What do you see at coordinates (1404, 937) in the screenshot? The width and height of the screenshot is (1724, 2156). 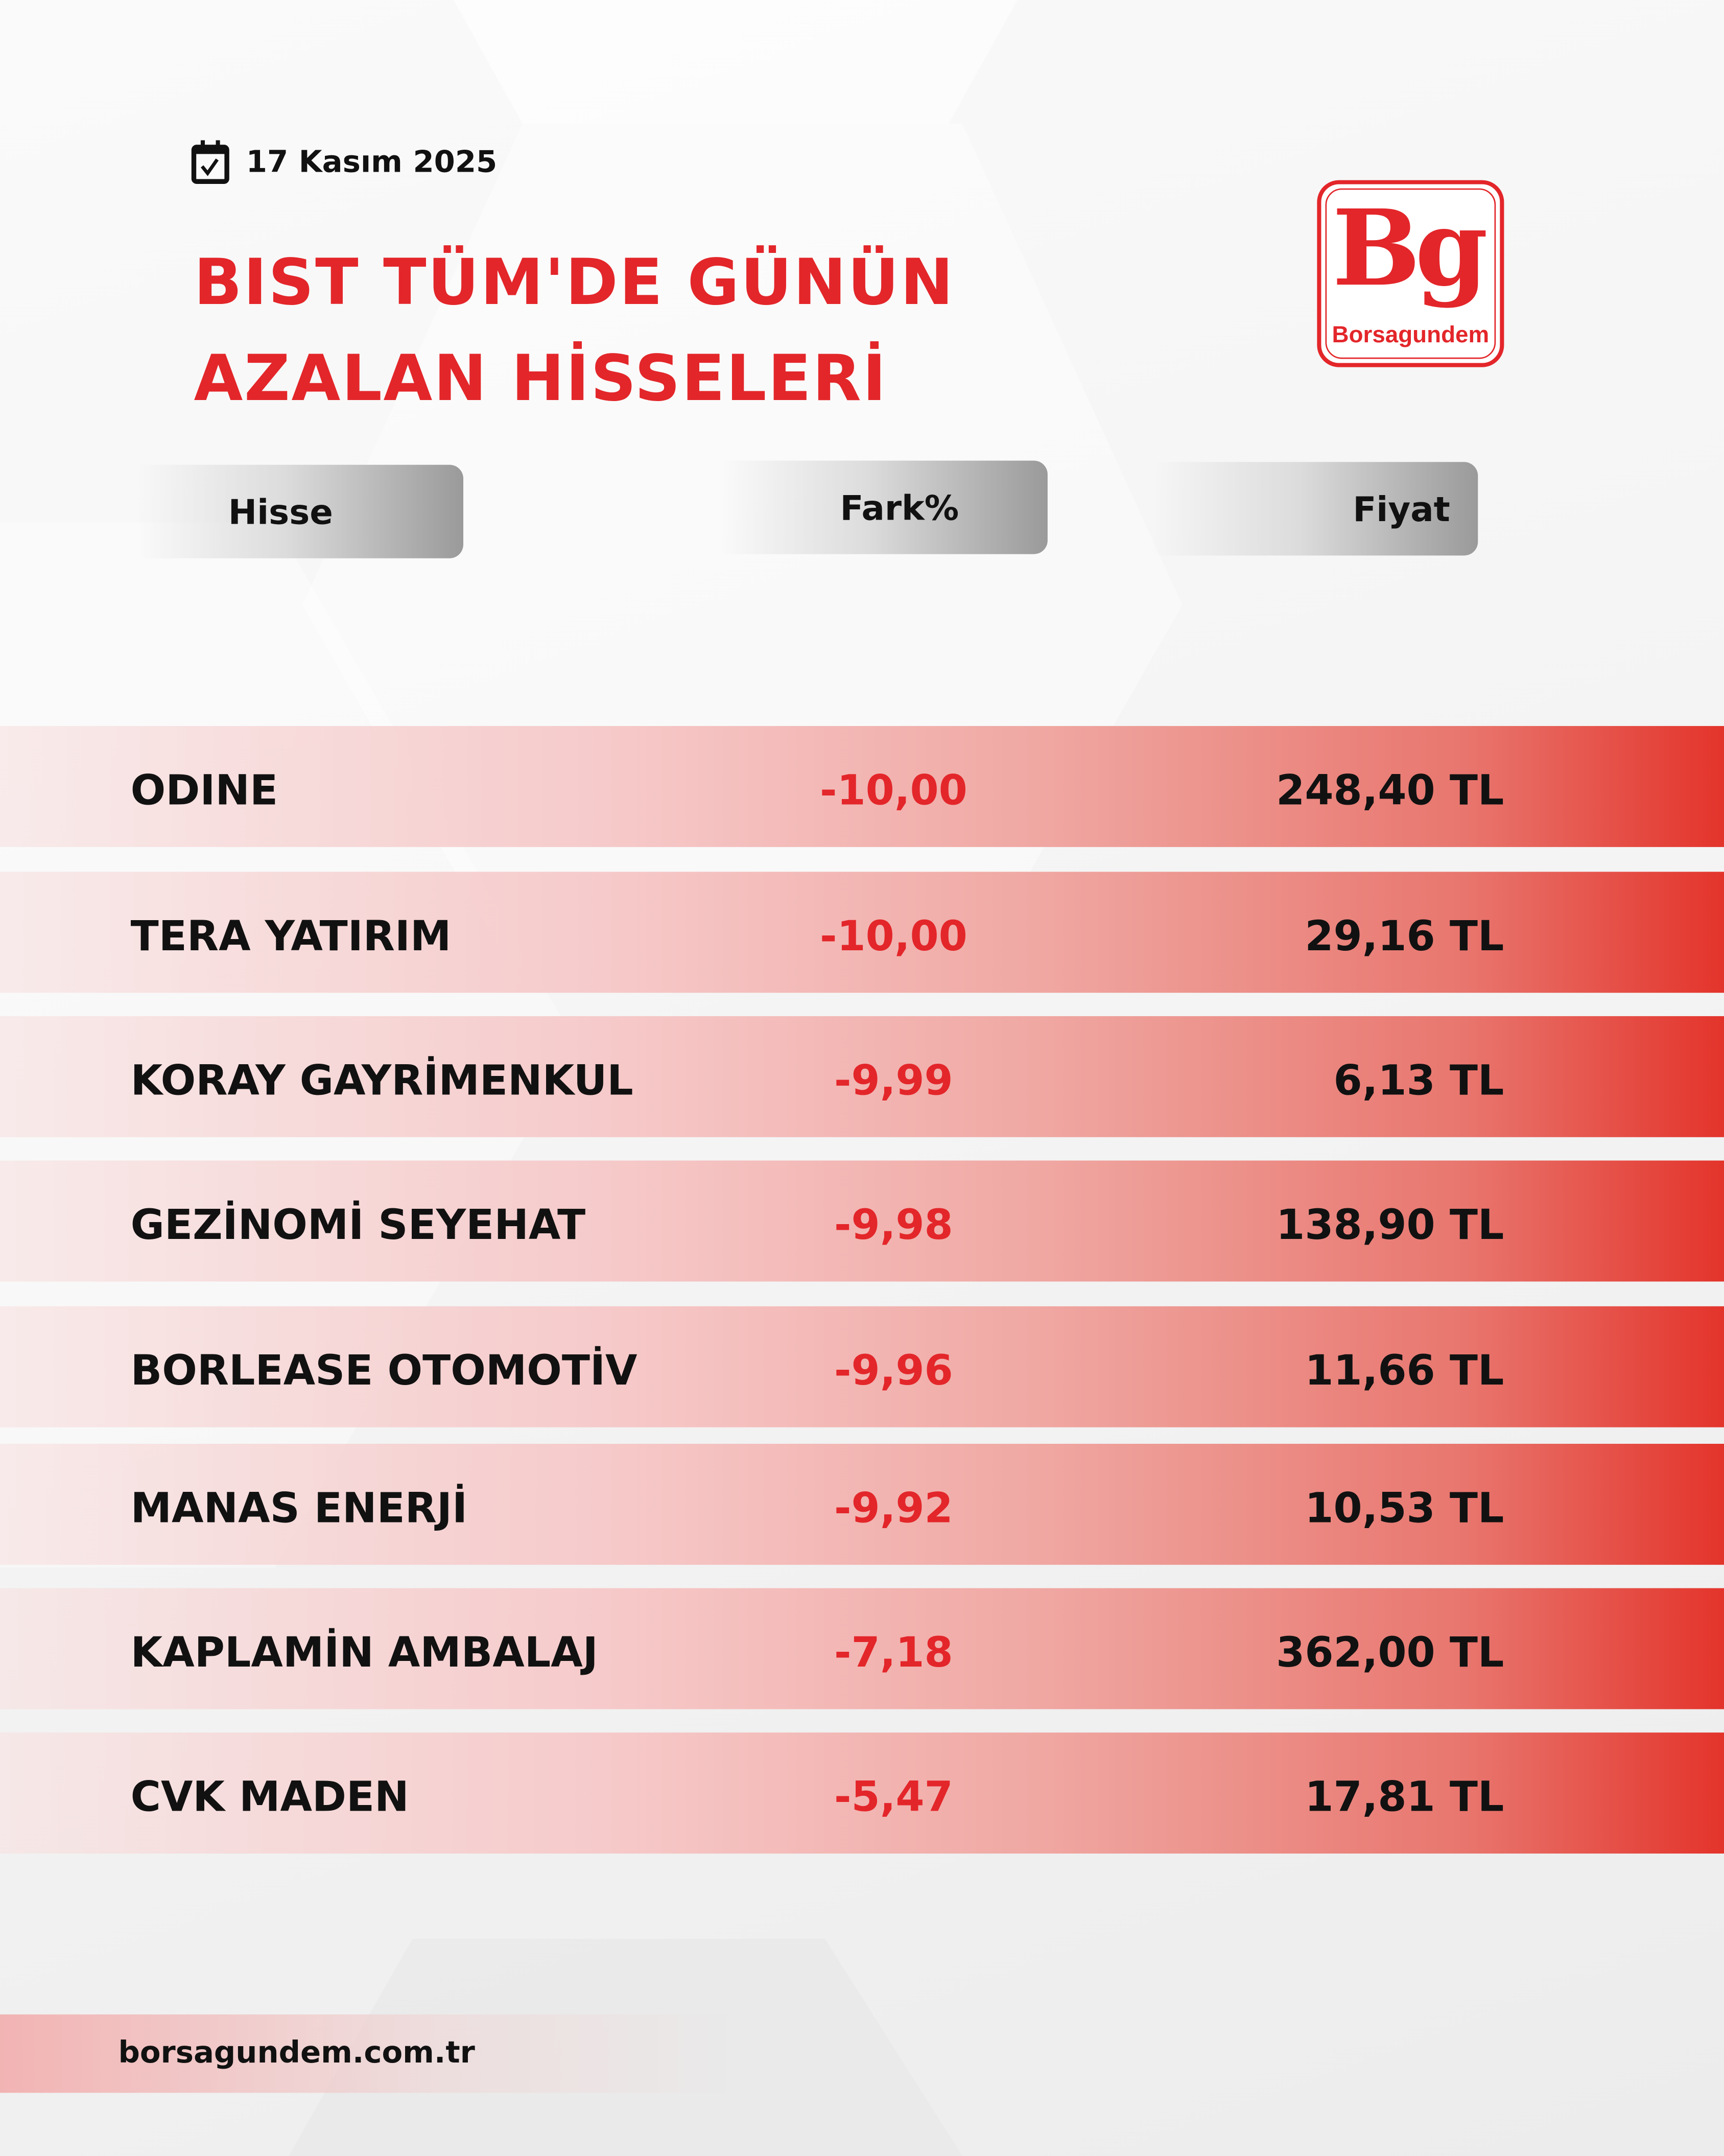 I see `stock-price: 29,16 TL` at bounding box center [1404, 937].